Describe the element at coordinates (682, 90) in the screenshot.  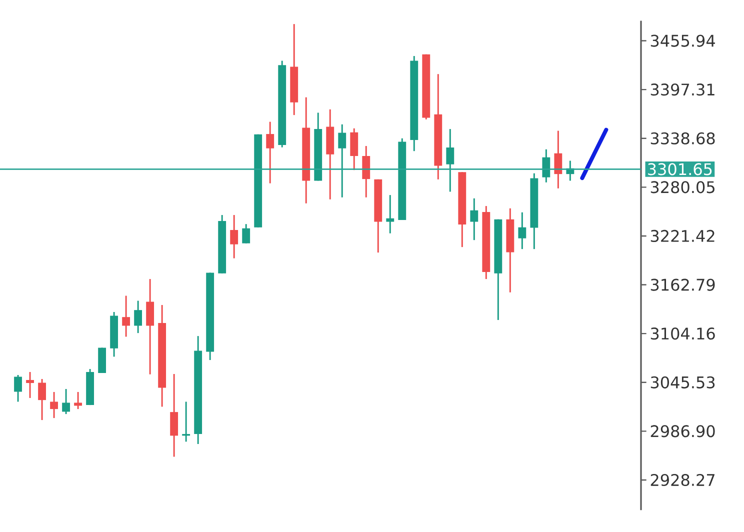
I see `y-tick-label: 3397.31` at that location.